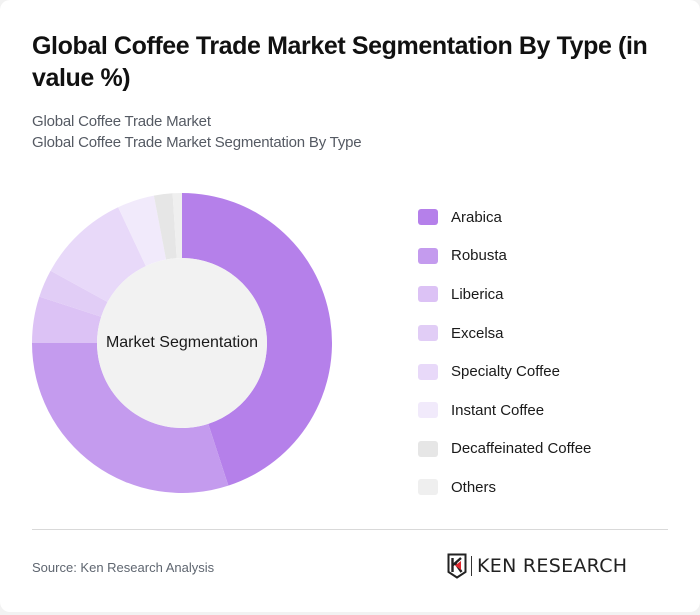  What do you see at coordinates (165, 226) in the screenshot?
I see `donut-segment-decaffeinated-coffee` at bounding box center [165, 226].